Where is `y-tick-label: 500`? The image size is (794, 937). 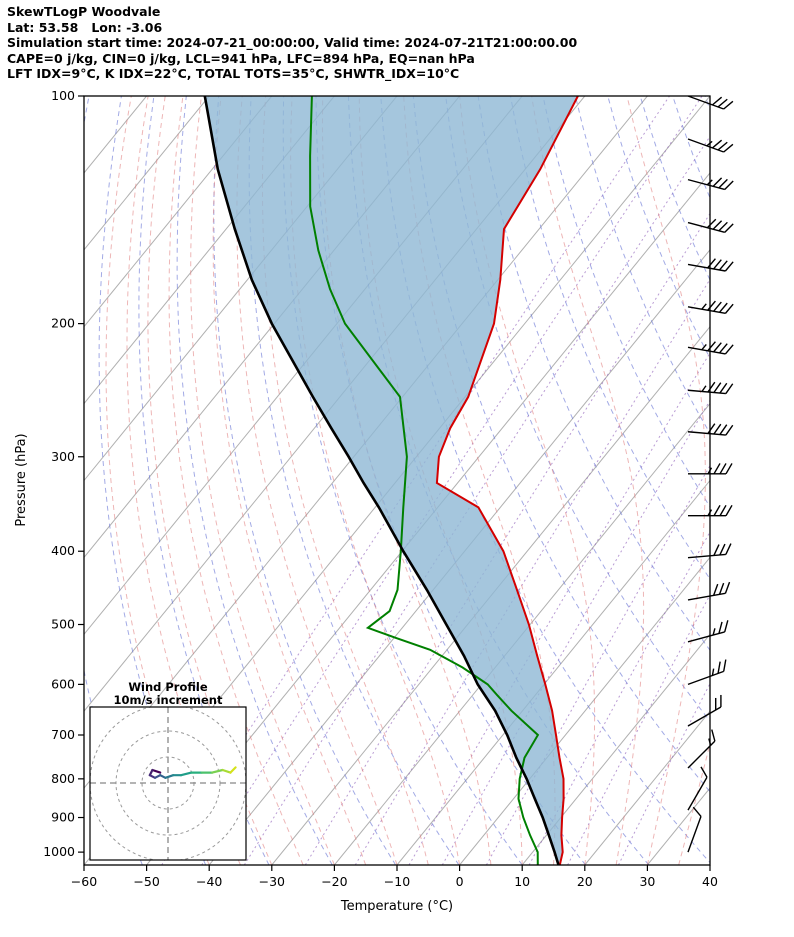 y-tick-label: 500 is located at coordinates (63, 624).